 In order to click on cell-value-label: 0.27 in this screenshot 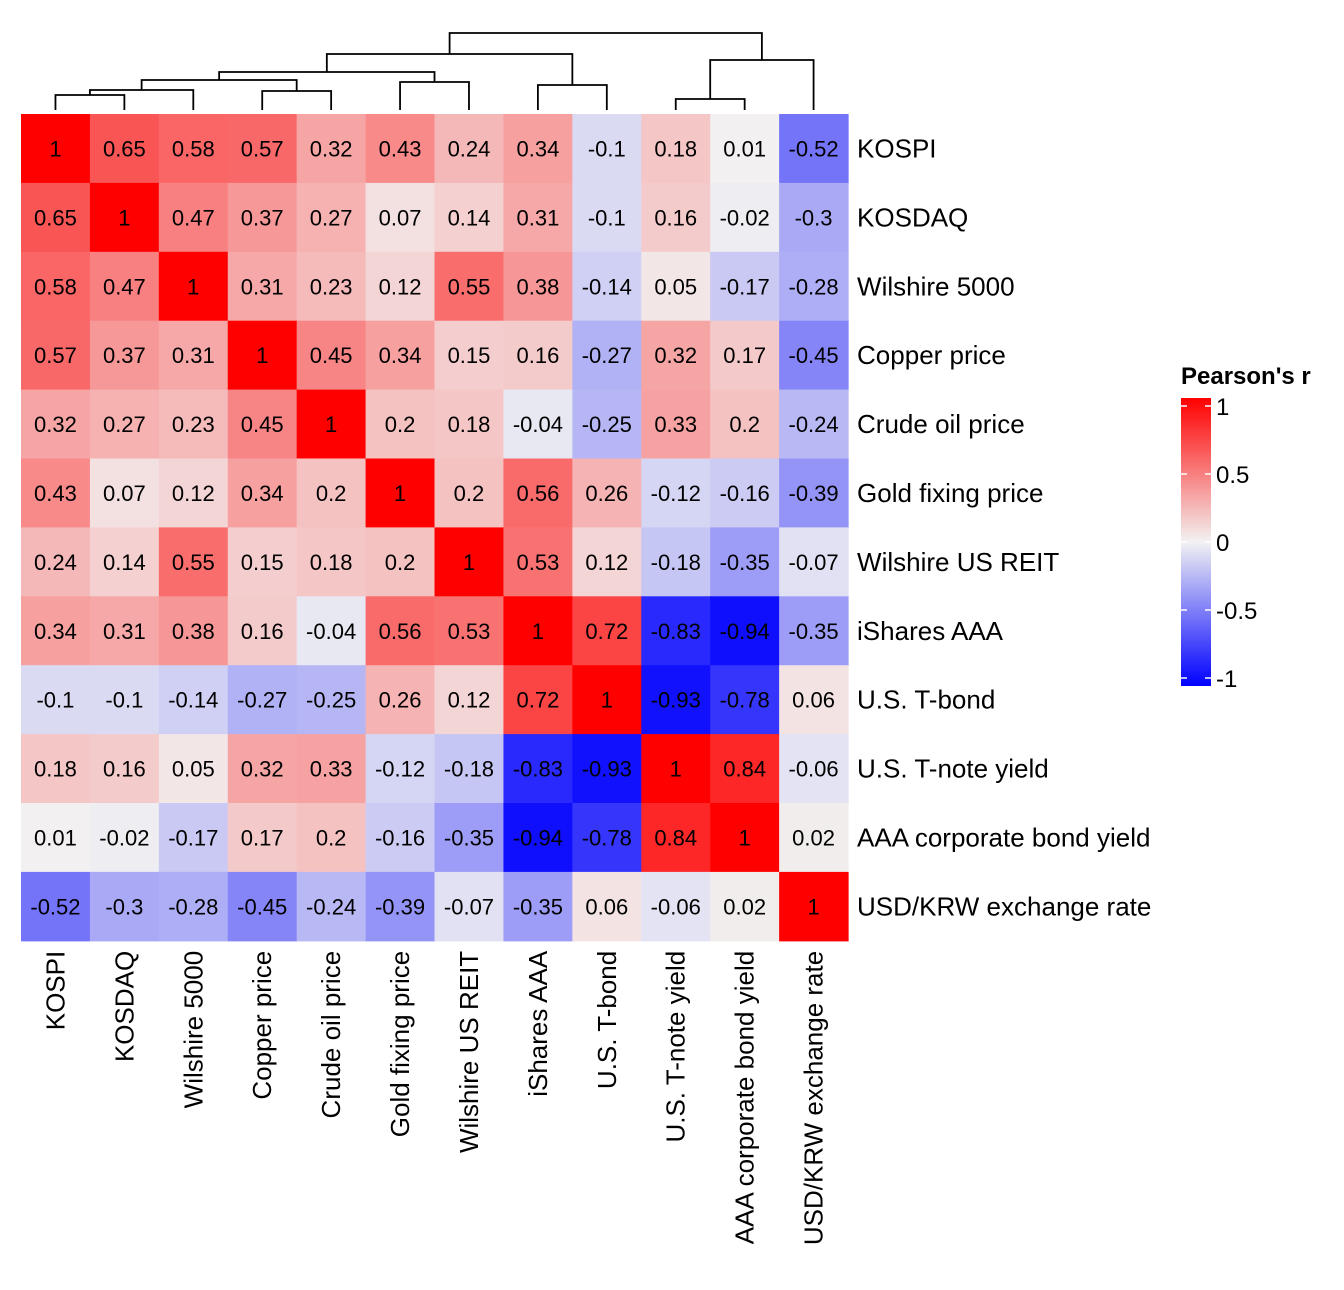, I will do `click(124, 424)`.